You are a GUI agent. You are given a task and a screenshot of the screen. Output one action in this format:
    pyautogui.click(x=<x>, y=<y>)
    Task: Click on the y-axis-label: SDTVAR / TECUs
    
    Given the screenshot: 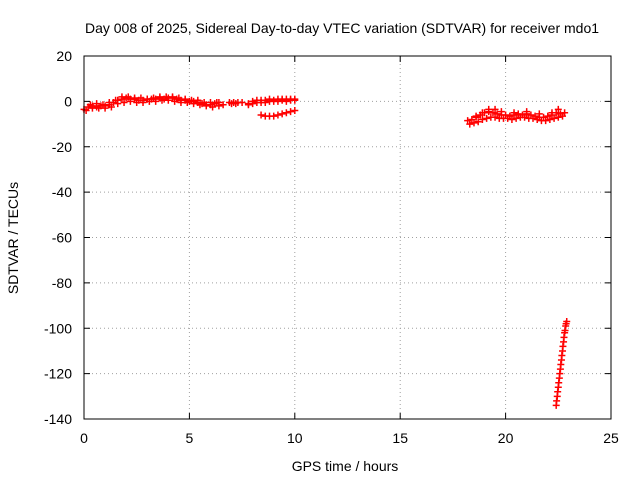 What is the action you would take?
    pyautogui.click(x=13, y=238)
    